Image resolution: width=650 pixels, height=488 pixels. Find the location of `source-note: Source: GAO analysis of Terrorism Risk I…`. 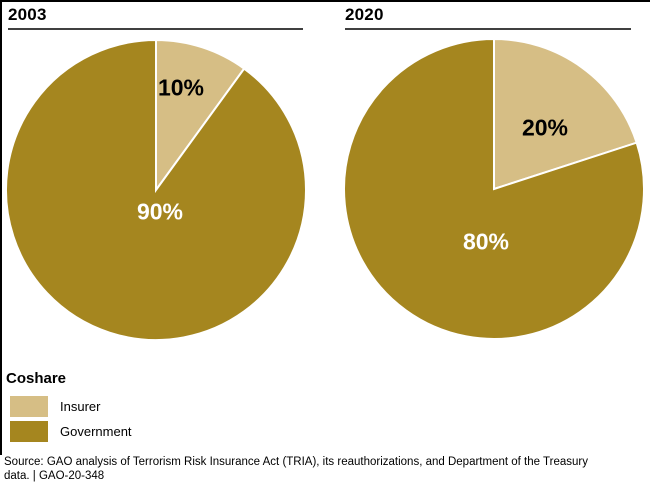

source-note: Source: GAO analysis of Terrorism Risk I… is located at coordinates (324, 469).